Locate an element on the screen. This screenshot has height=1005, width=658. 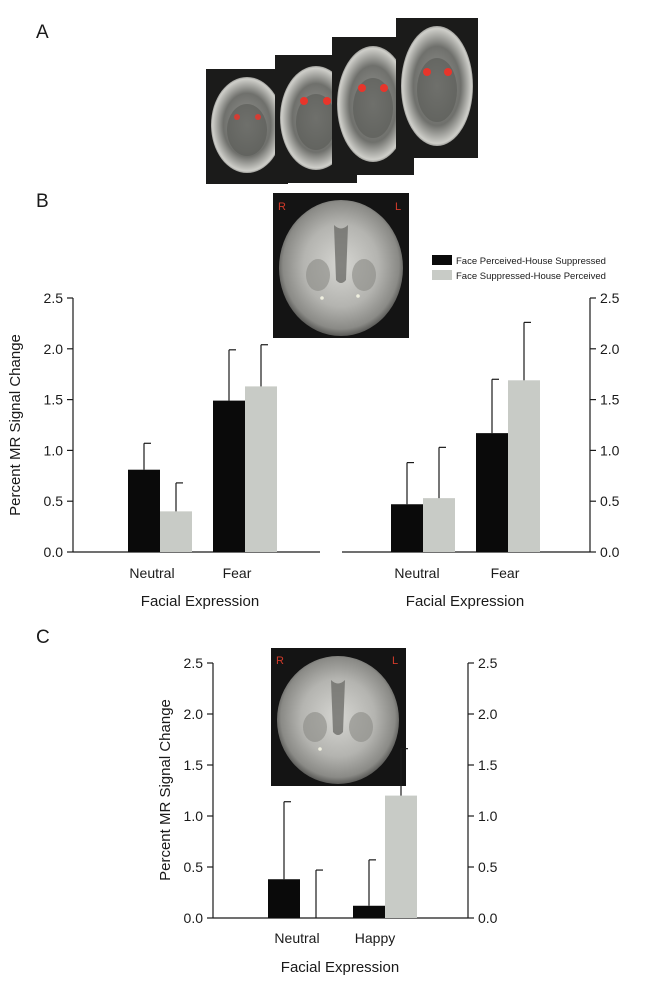
legend-label-perceived: Face Perceived-House Suppressed is located at coordinates (531, 261).